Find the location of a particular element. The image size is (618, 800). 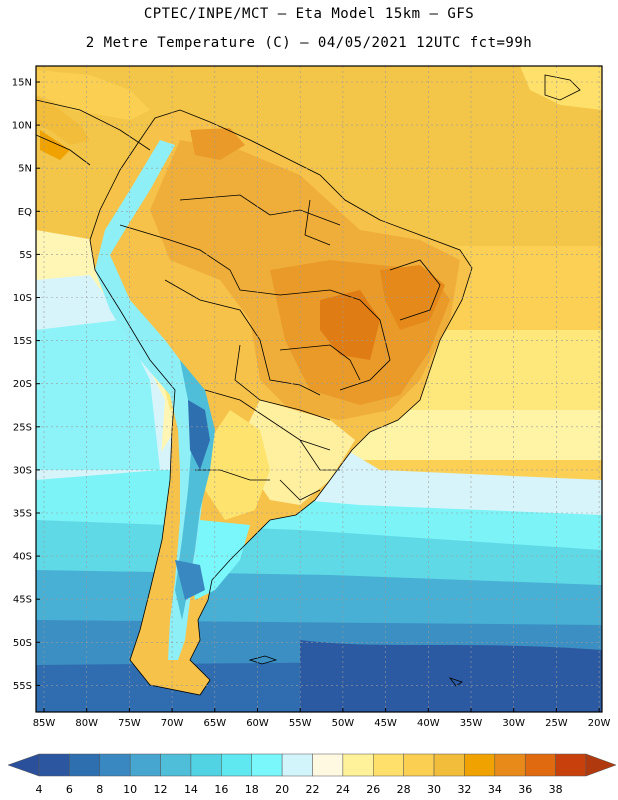

colorbar is located at coordinates (312, 765).